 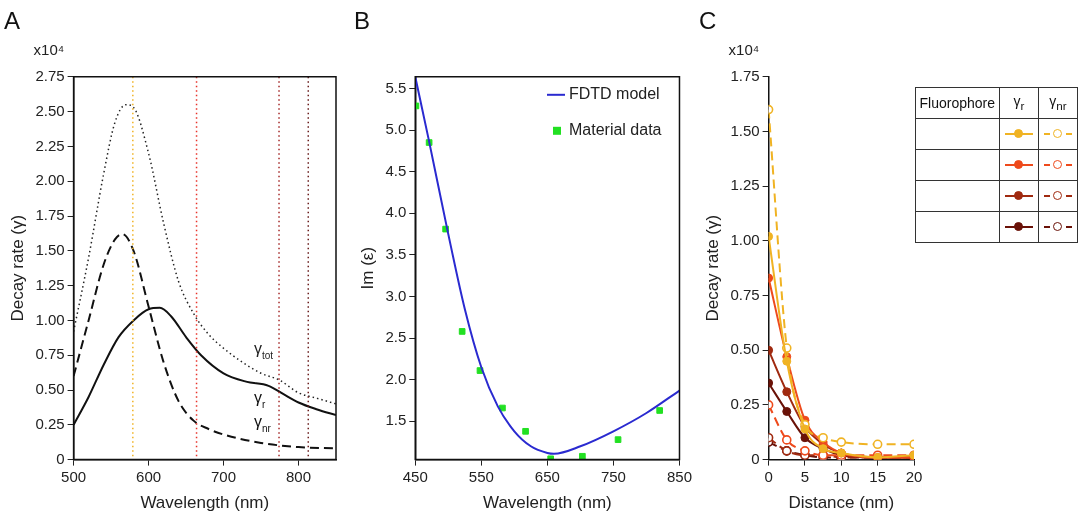 I want to click on x-tick-label: 15, so click(x=877, y=476).